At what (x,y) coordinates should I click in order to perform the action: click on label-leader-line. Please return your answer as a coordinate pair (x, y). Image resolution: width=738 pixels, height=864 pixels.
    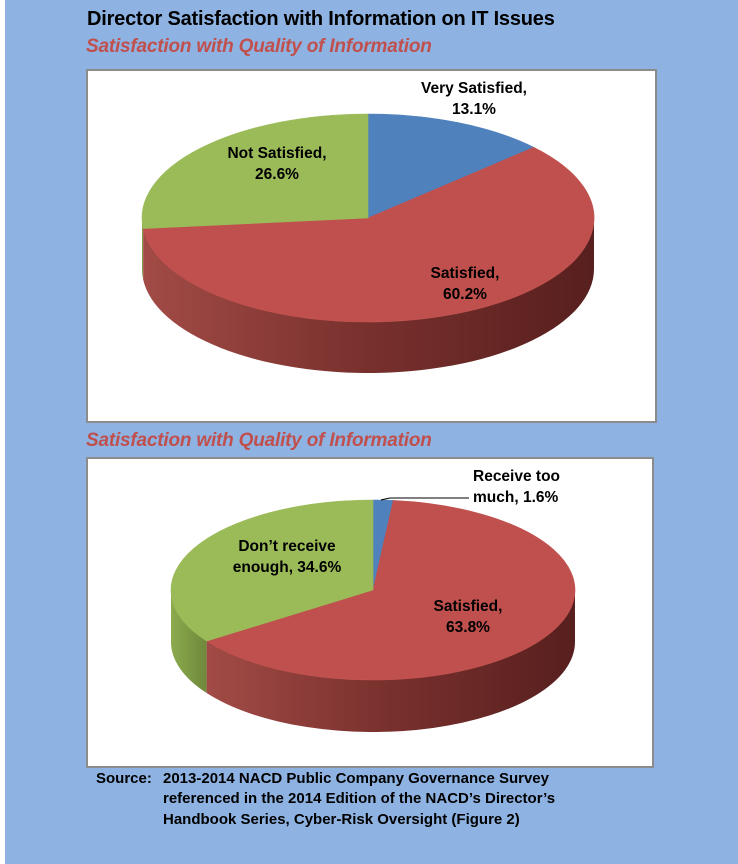
    Looking at the image, I should click on (424, 499).